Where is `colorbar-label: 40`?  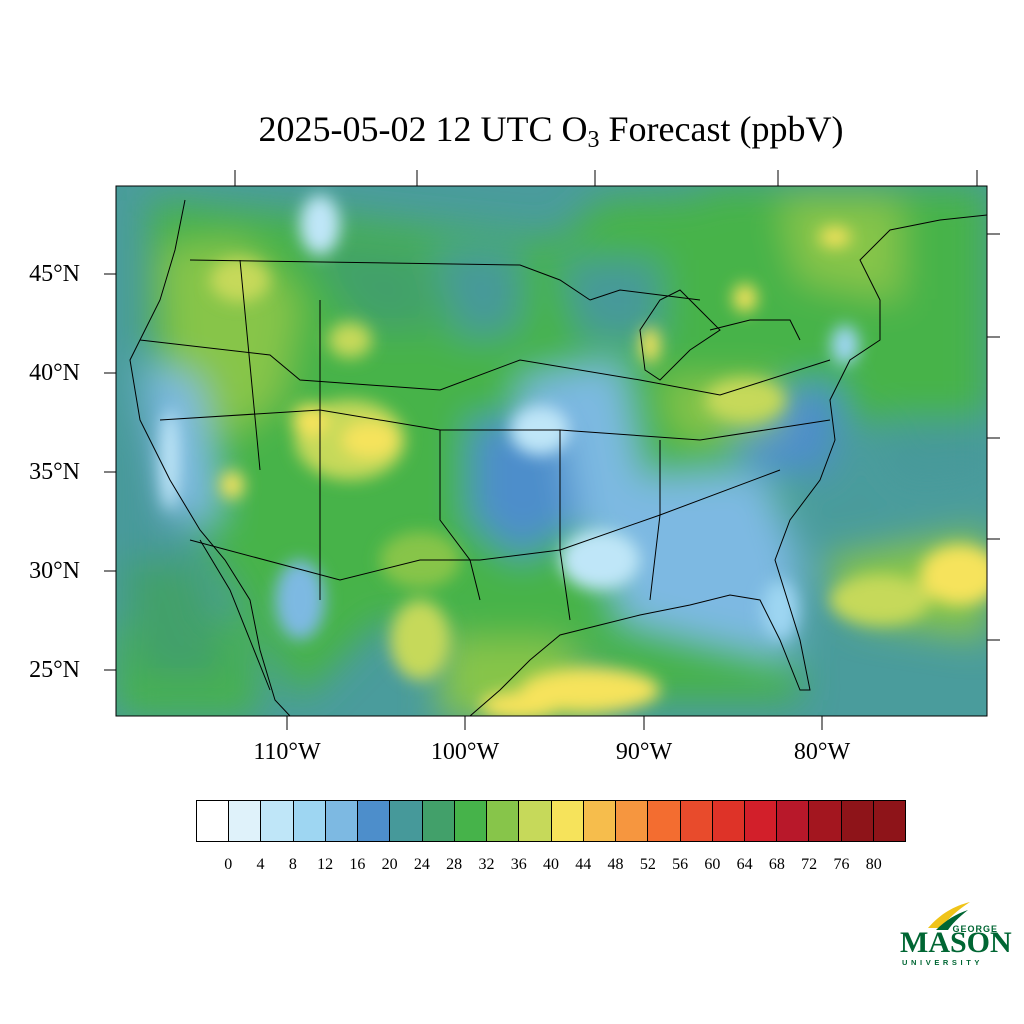 colorbar-label: 40 is located at coordinates (551, 864).